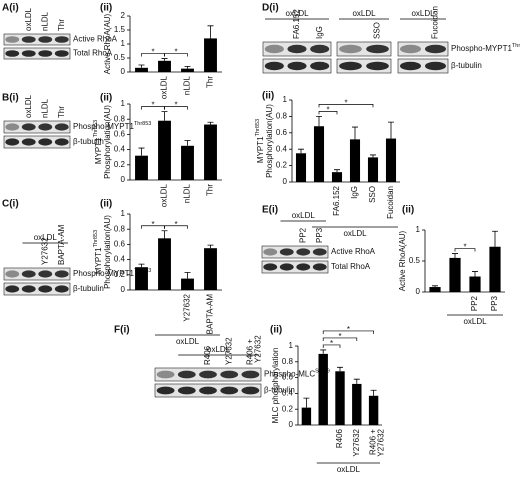 This screenshot has height=478, width=520. What do you see at coordinates (354, 192) in the screenshot?
I see `x-tick-label: IgG` at bounding box center [354, 192].